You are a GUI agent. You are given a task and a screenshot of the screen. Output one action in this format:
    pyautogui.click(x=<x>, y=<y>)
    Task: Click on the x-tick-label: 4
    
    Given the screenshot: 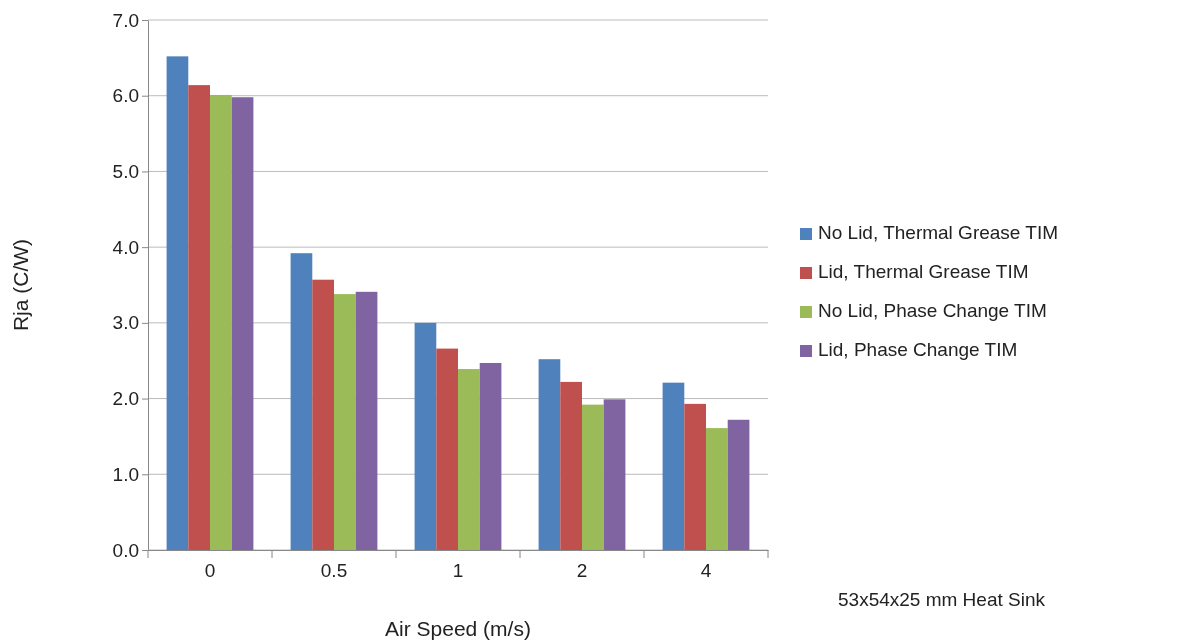 What is the action you would take?
    pyautogui.click(x=706, y=571)
    